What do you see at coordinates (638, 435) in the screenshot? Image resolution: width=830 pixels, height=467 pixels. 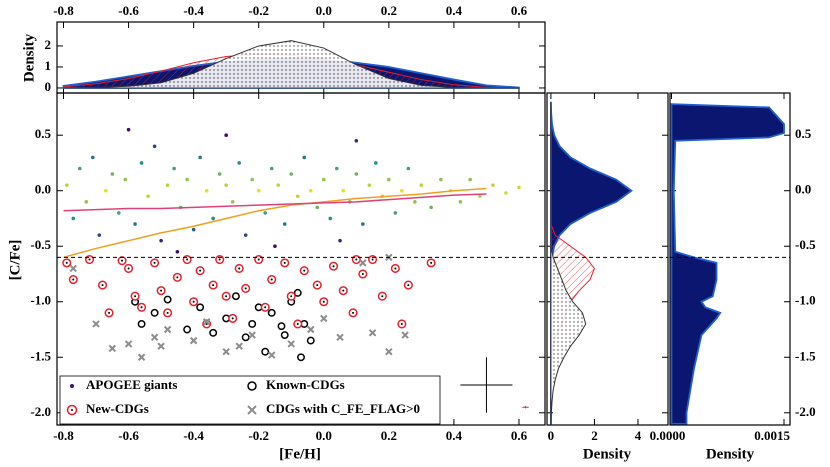 I see `x-tick-label: 4` at bounding box center [638, 435].